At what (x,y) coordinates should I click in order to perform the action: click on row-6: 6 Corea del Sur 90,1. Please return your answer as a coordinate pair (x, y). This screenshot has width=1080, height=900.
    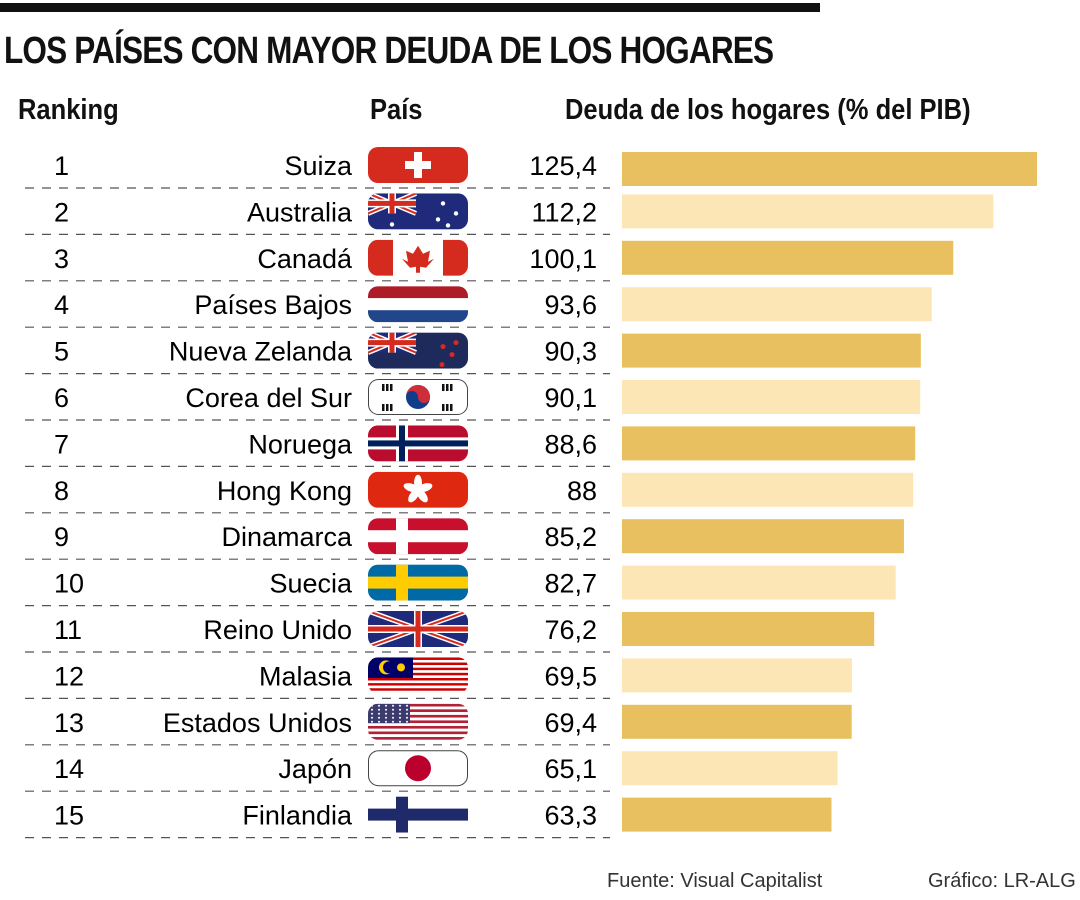
    Looking at the image, I should click on (473, 400).